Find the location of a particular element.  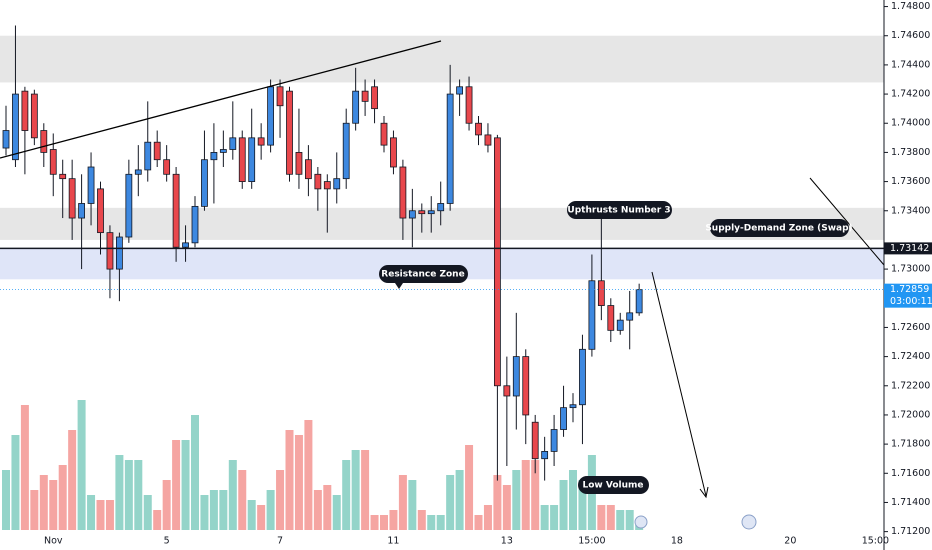

y-tick-label: 1.73400 is located at coordinates (910, 210).